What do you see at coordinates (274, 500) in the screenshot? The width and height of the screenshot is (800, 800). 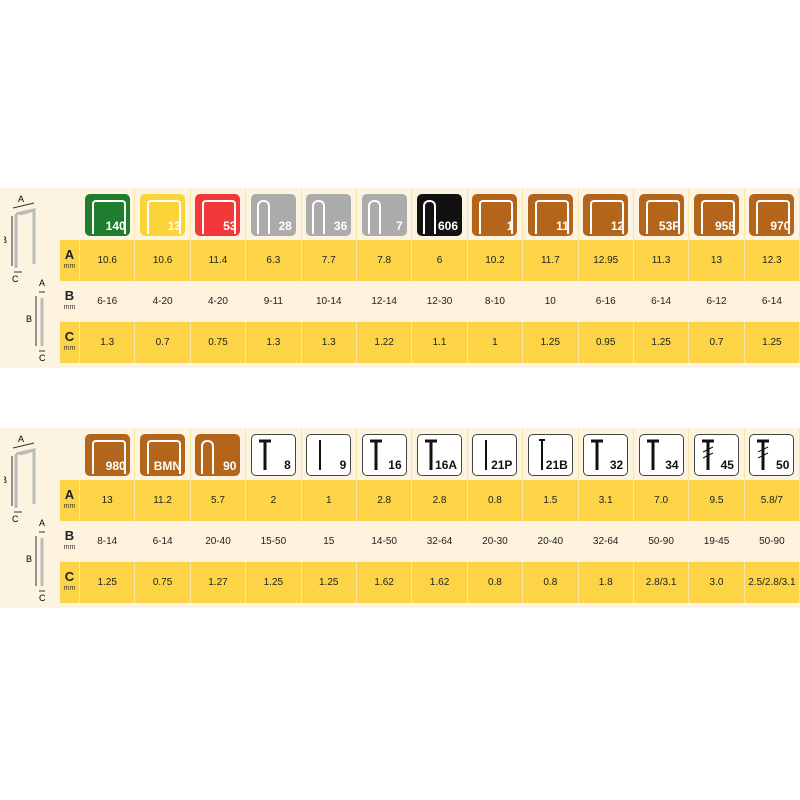 I see `value-a: 2` at bounding box center [274, 500].